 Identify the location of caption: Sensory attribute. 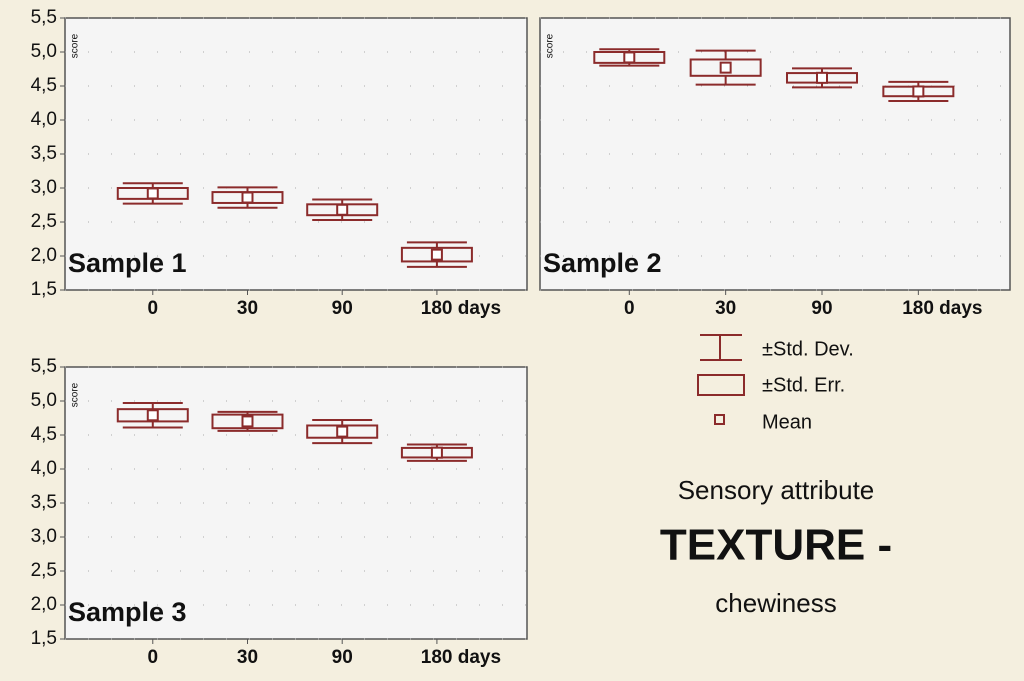
(776, 490).